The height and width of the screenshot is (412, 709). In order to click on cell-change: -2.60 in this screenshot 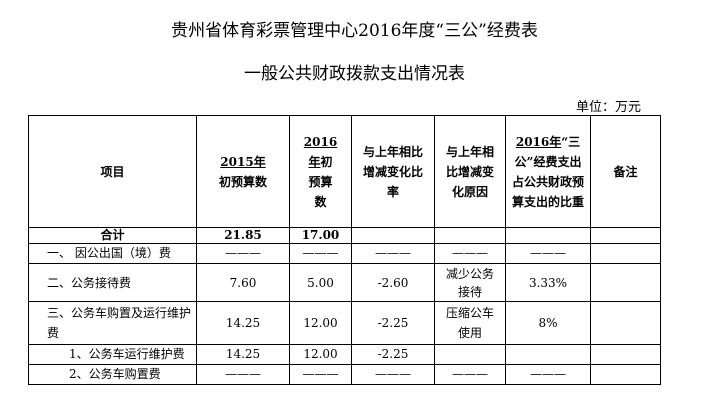, I will do `click(393, 282)`.